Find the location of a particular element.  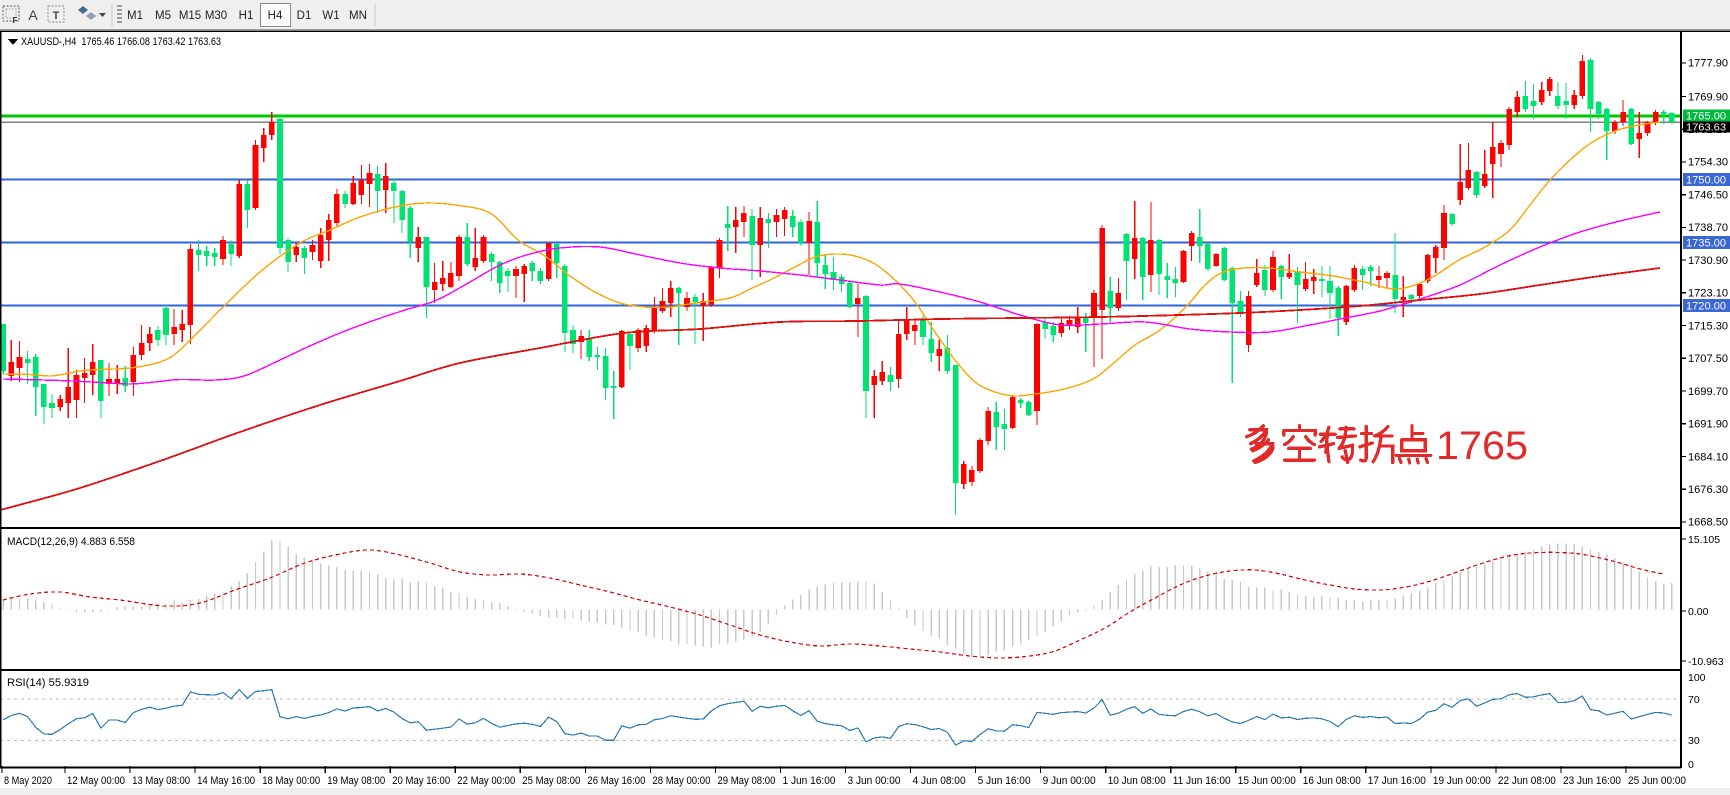

svg-text: 1730.90 is located at coordinates (1708, 261).